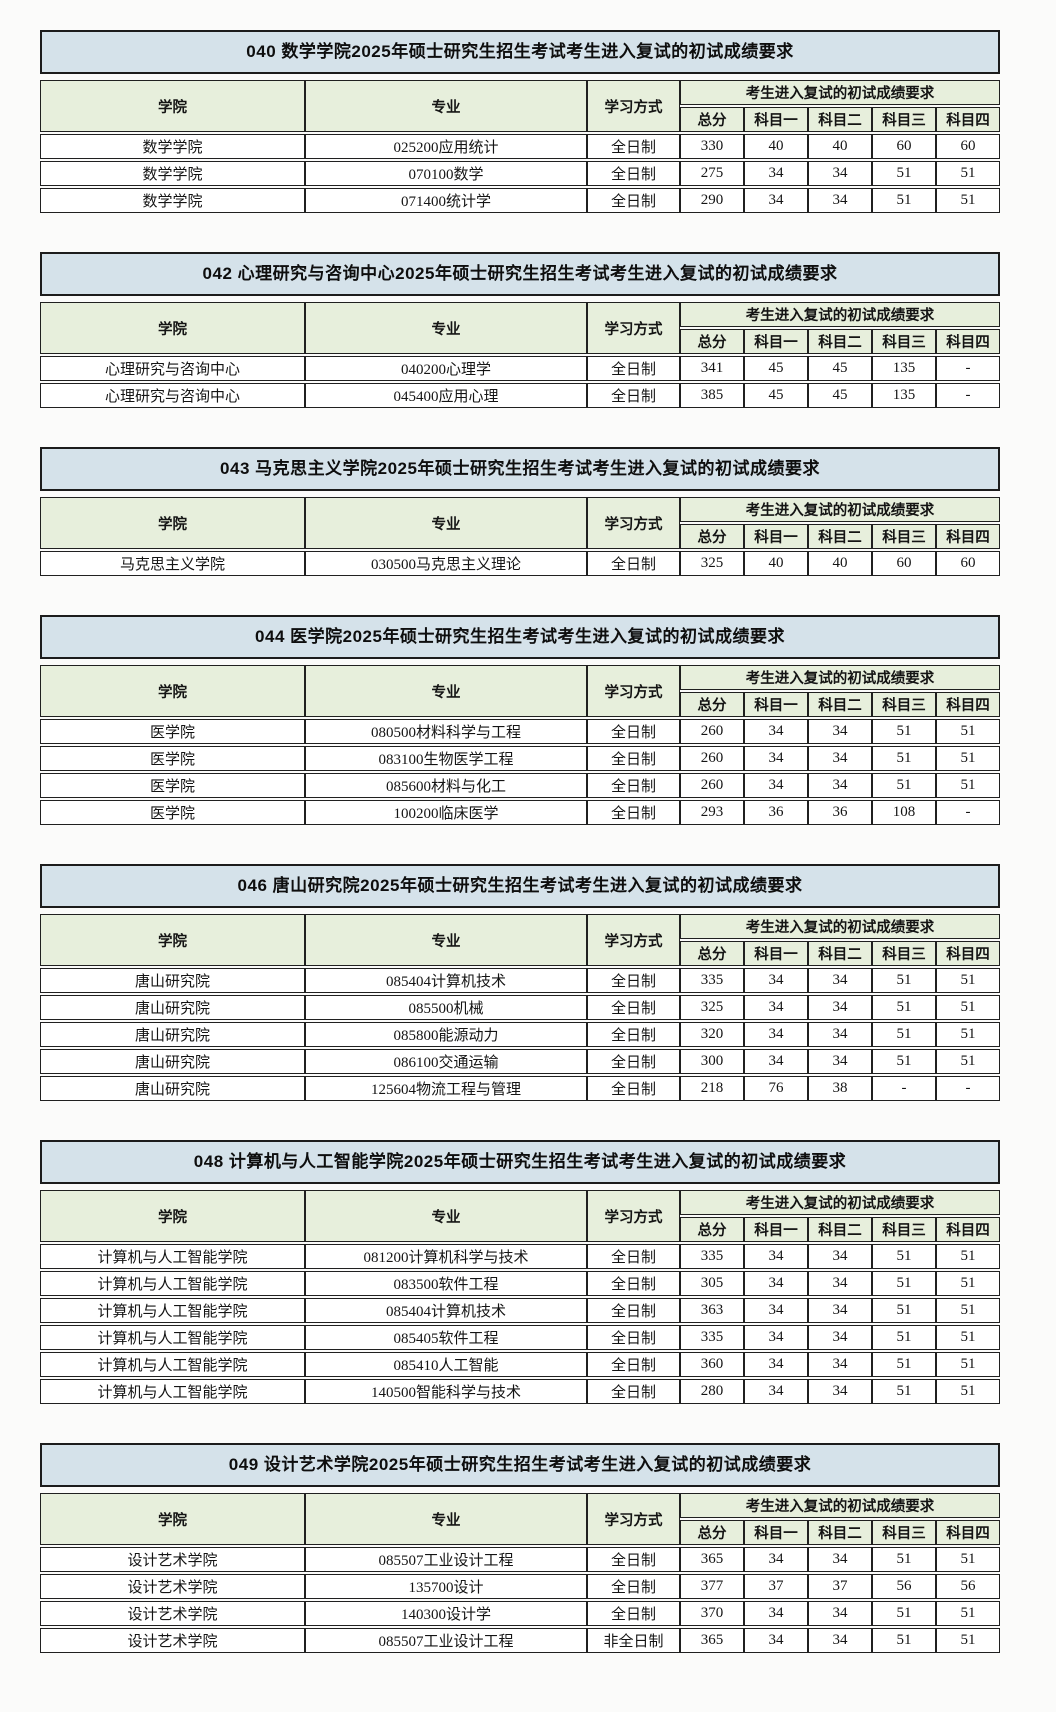 This screenshot has height=1712, width=1056. I want to click on cell-total-score: 377, so click(712, 1586).